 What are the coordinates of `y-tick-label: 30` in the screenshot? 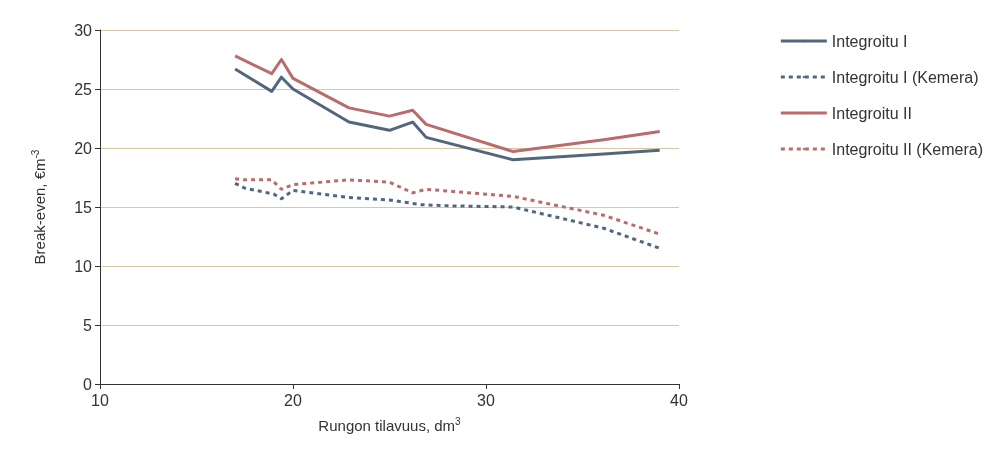 It's located at (83, 30).